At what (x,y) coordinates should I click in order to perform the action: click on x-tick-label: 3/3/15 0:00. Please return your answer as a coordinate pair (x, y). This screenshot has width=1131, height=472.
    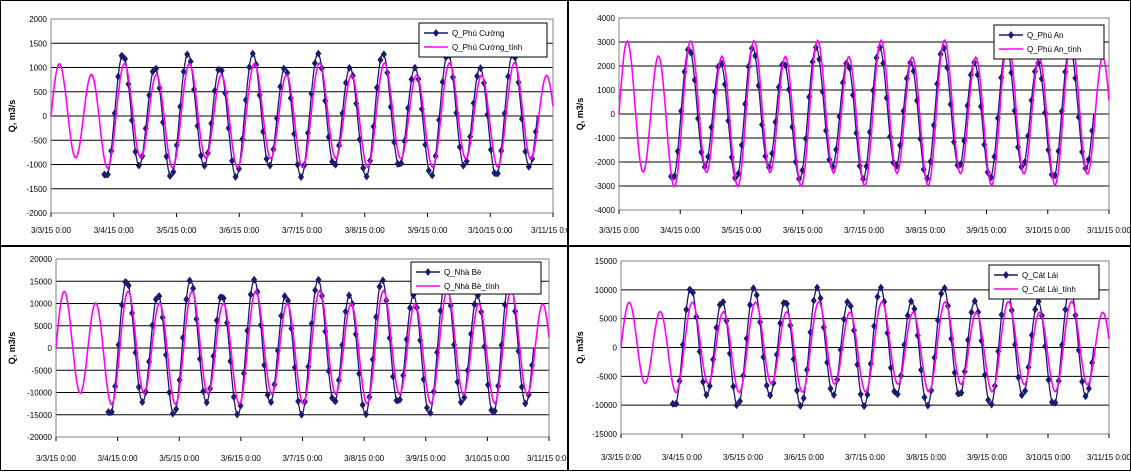
    Looking at the image, I should click on (619, 230).